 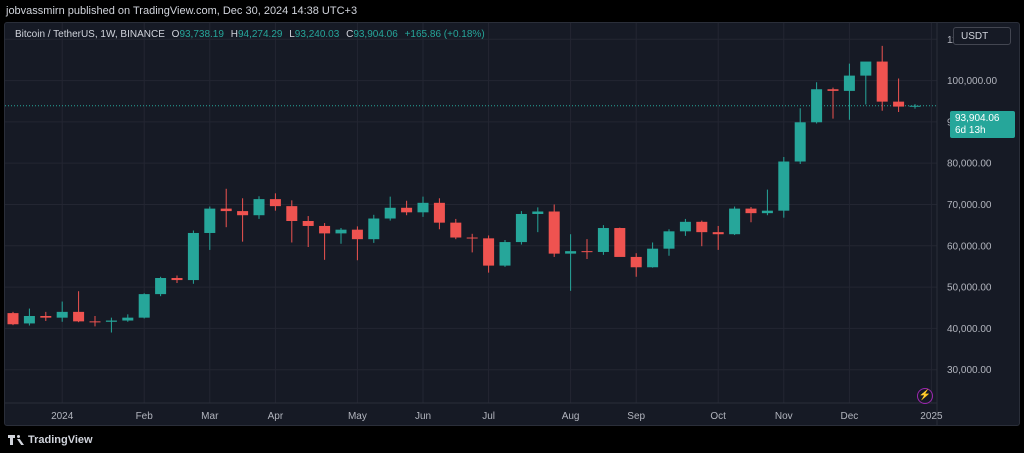 I want to click on y-tick-label: 40,000.00, so click(x=969, y=329).